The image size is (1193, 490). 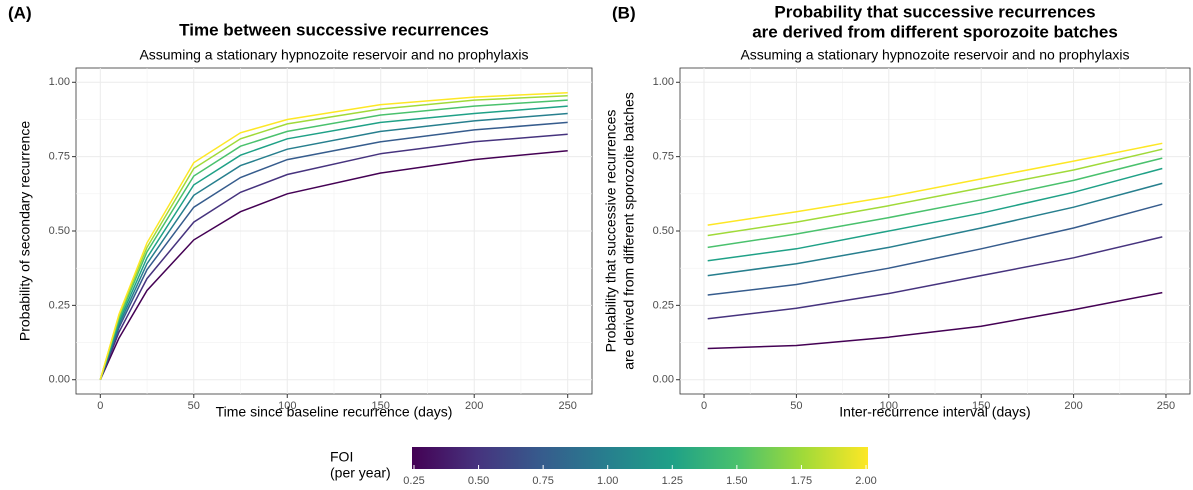 What do you see at coordinates (865, 481) in the screenshot?
I see `colorbar-tick-label: 2.00` at bounding box center [865, 481].